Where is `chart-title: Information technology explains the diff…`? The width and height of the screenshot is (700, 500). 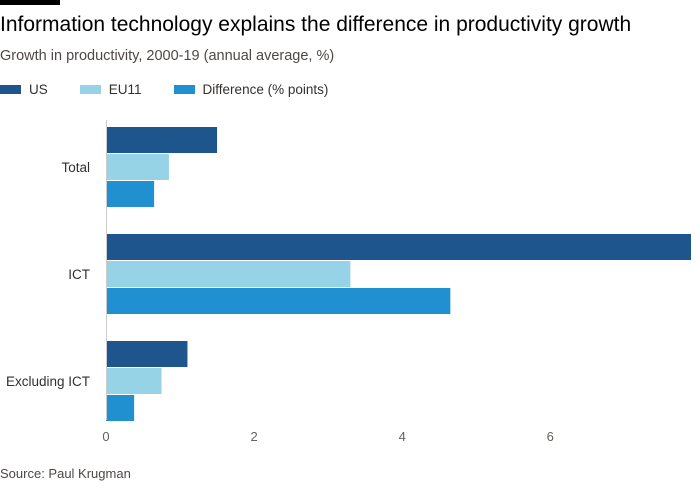
chart-title: Information technology explains the diff… is located at coordinates (316, 24).